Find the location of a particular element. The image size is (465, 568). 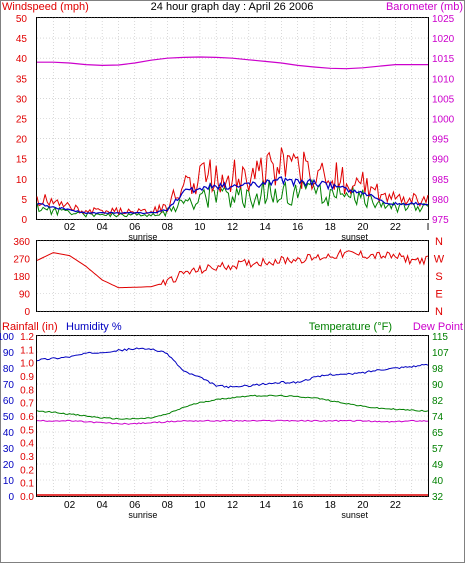

humidity-tick: 60 is located at coordinates (9, 401).